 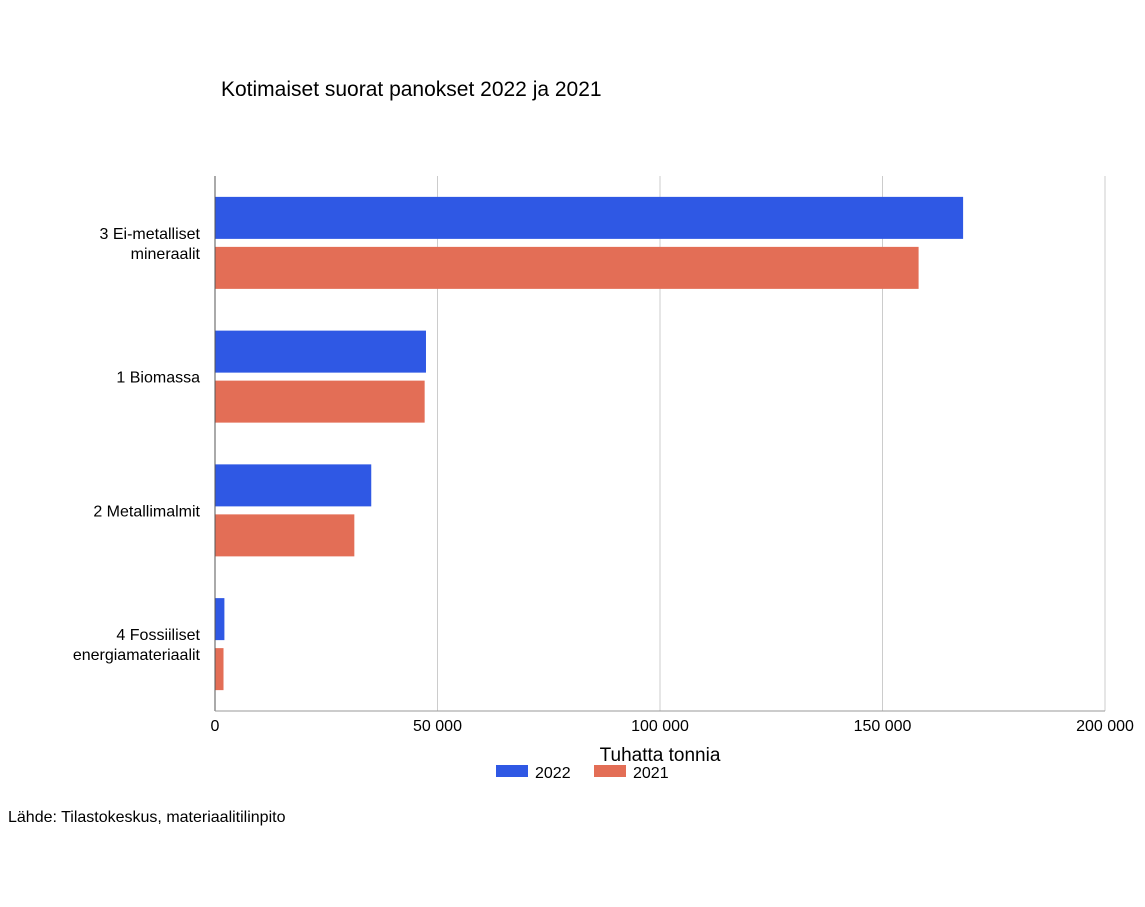 I want to click on x-tick-label: 50 000, so click(x=437, y=726).